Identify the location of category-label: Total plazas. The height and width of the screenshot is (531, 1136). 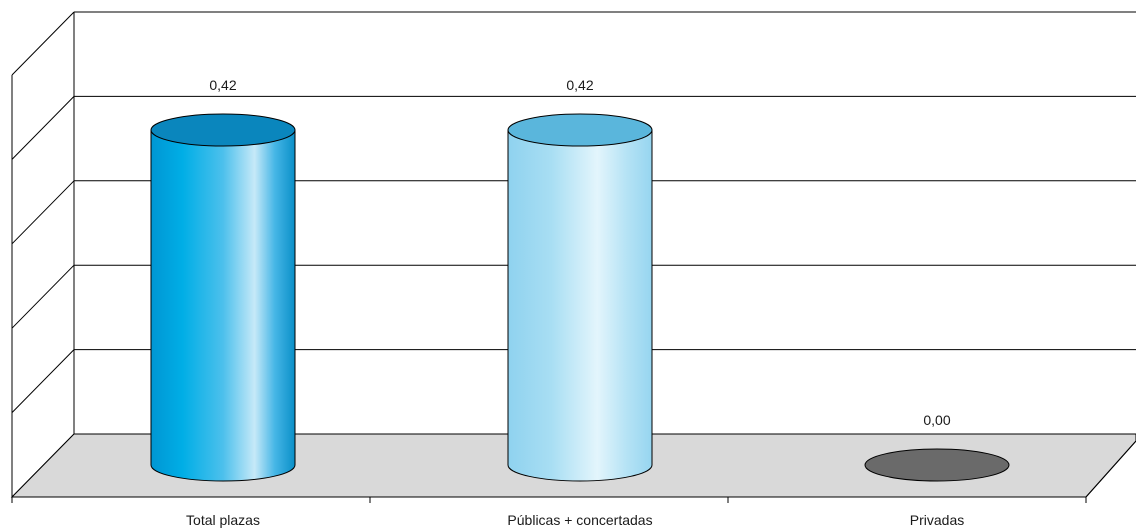
(223, 520).